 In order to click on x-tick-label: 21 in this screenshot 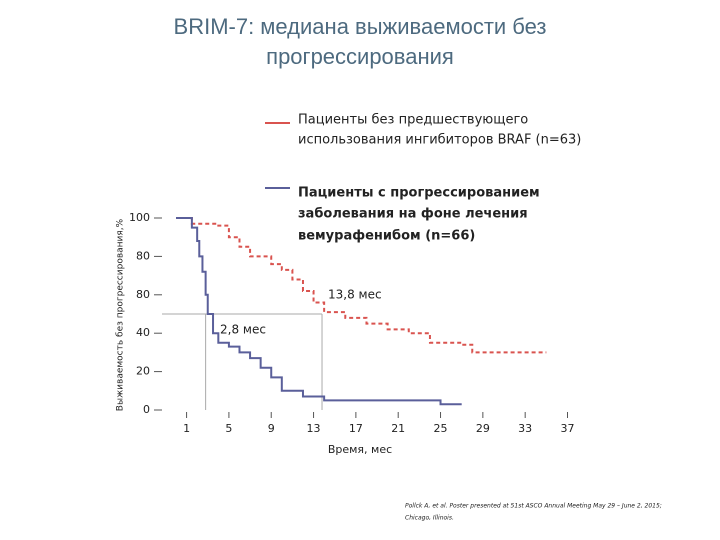, I will do `click(398, 428)`.